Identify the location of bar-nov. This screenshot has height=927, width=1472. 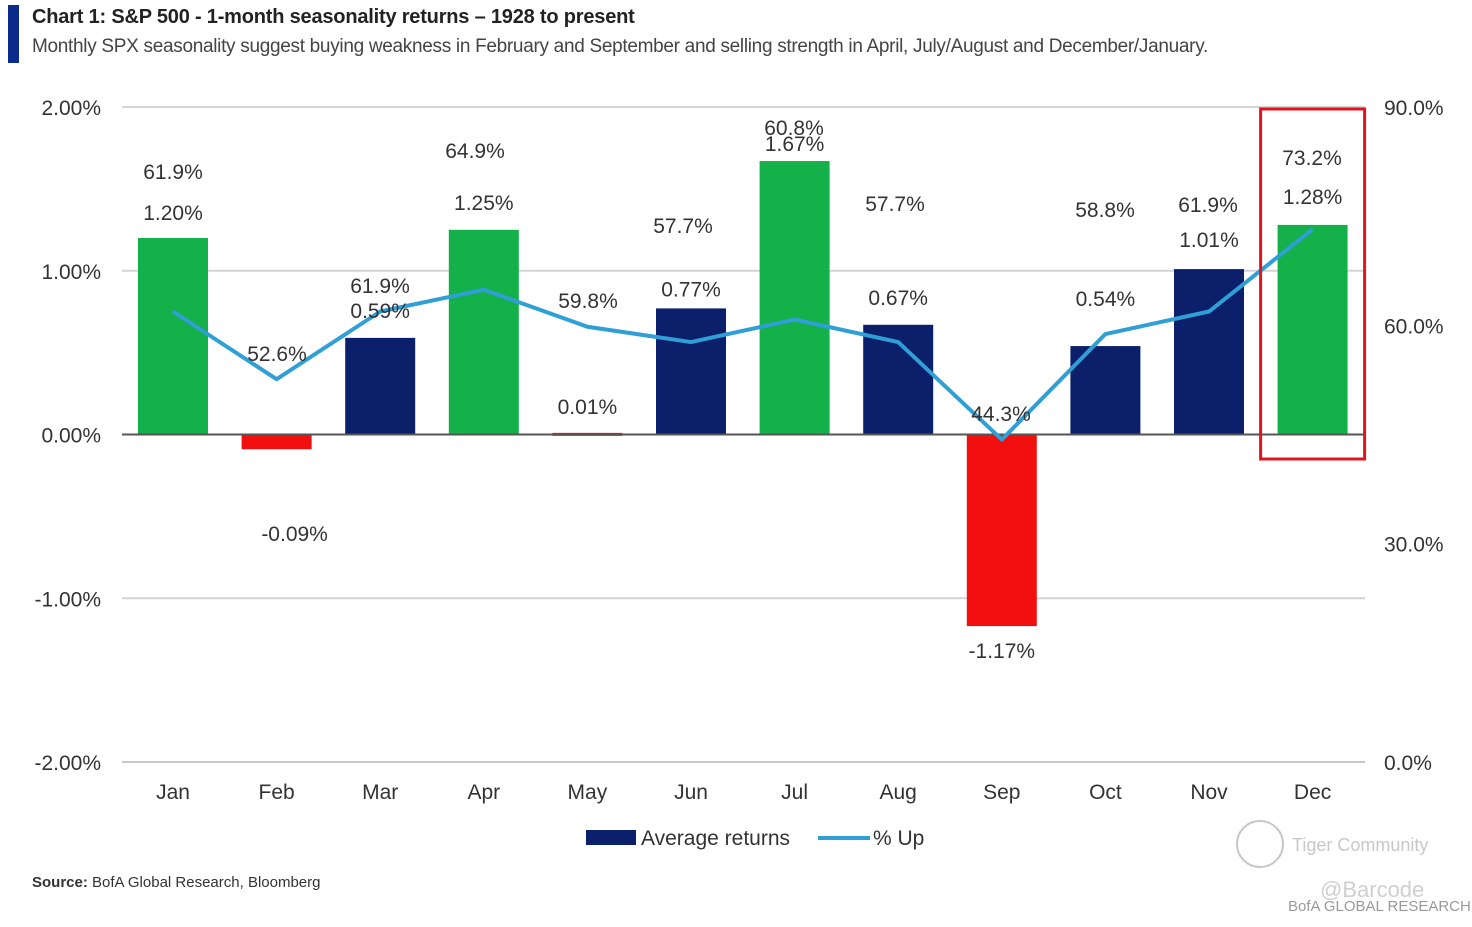
(1209, 352).